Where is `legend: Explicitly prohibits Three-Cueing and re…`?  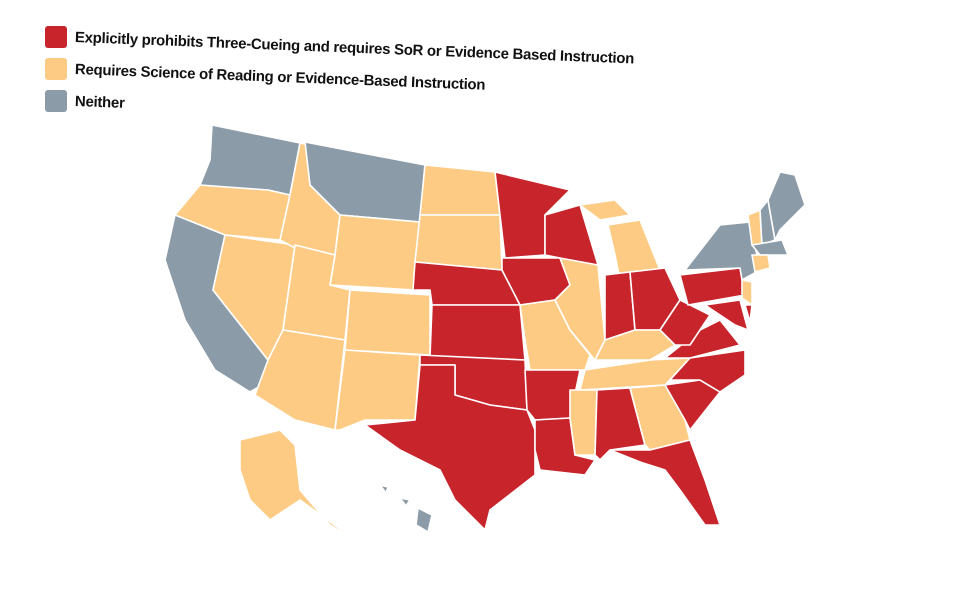 legend: Explicitly prohibits Three-Cueing and re… is located at coordinates (339, 69).